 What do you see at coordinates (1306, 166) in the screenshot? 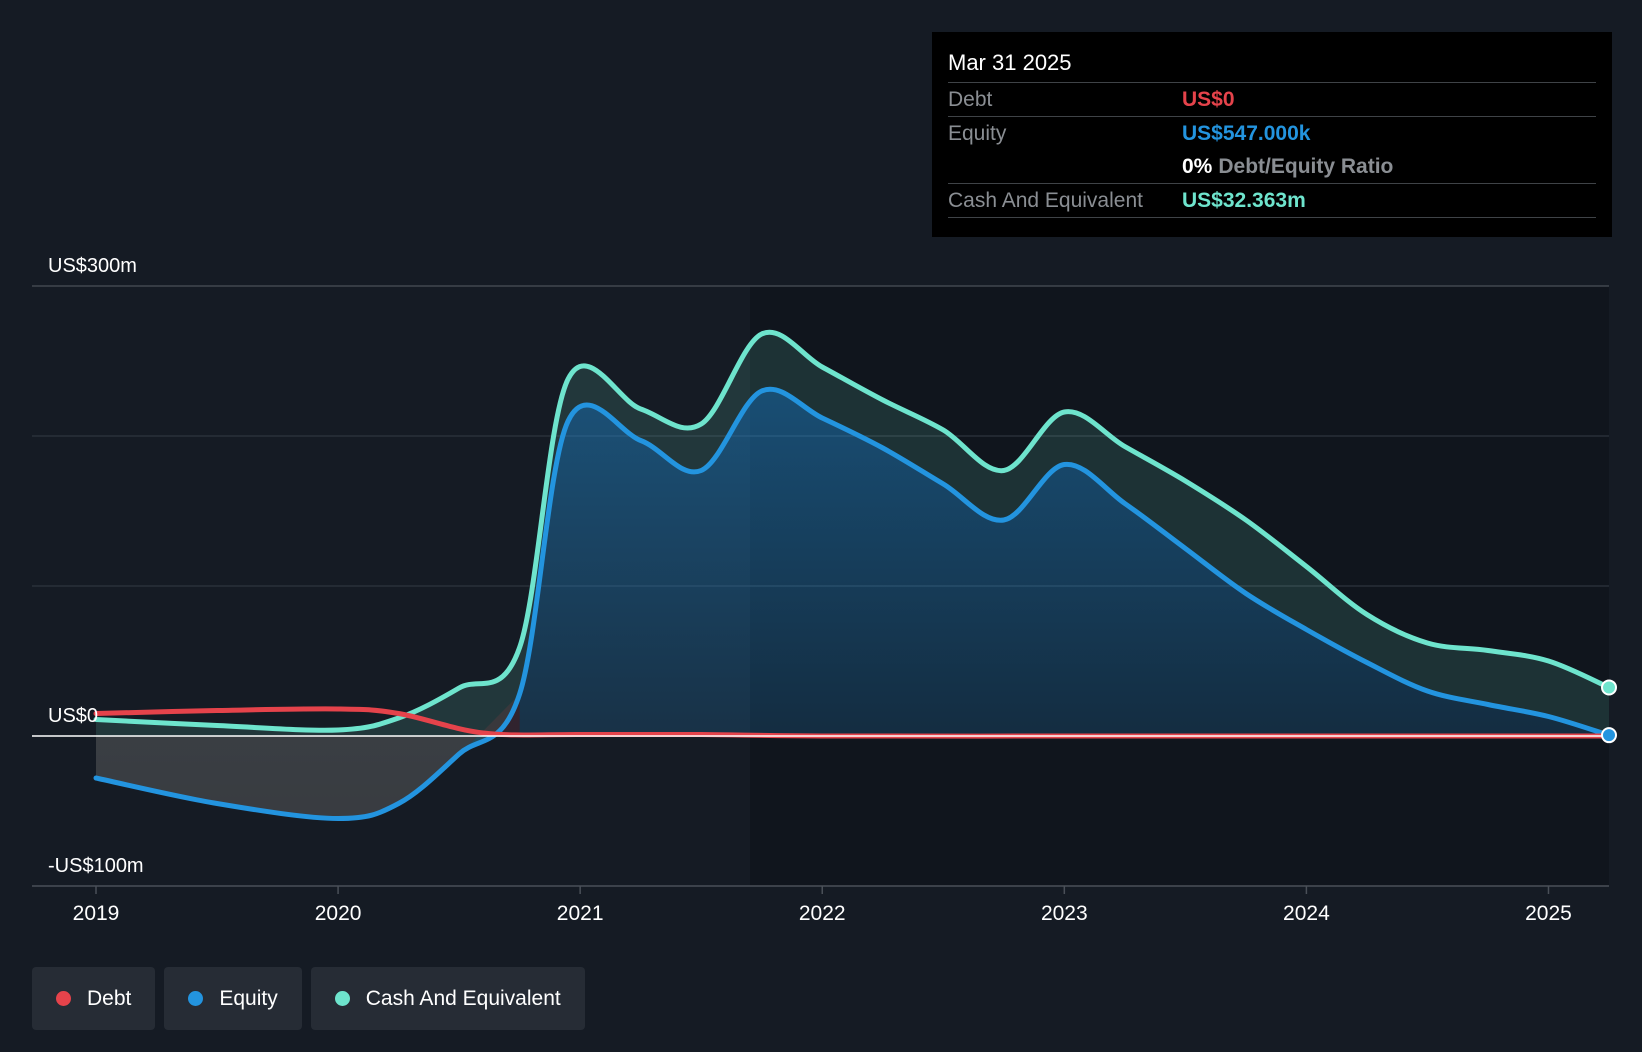
I see `tooltip-ratio-label: Debt/Equity Ratio` at bounding box center [1306, 166].